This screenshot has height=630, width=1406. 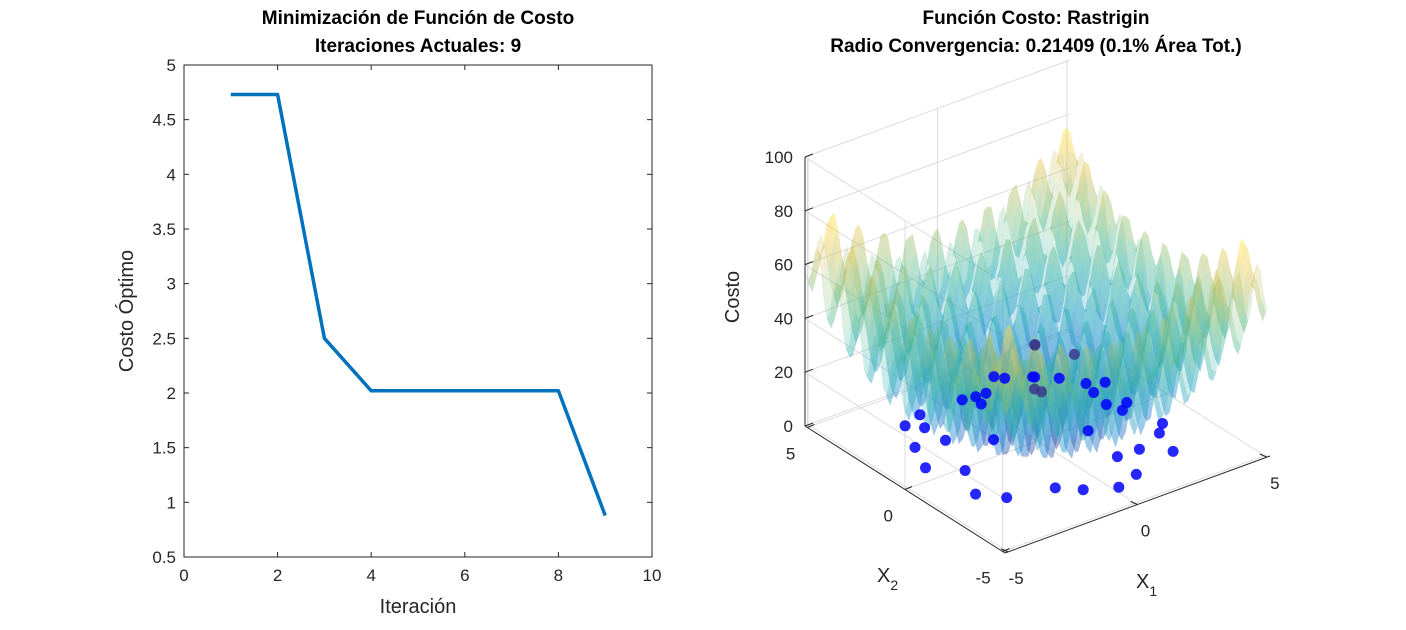 What do you see at coordinates (418, 46) in the screenshot?
I see `left-chart-subtitle: Iteraciones Actuales: 9` at bounding box center [418, 46].